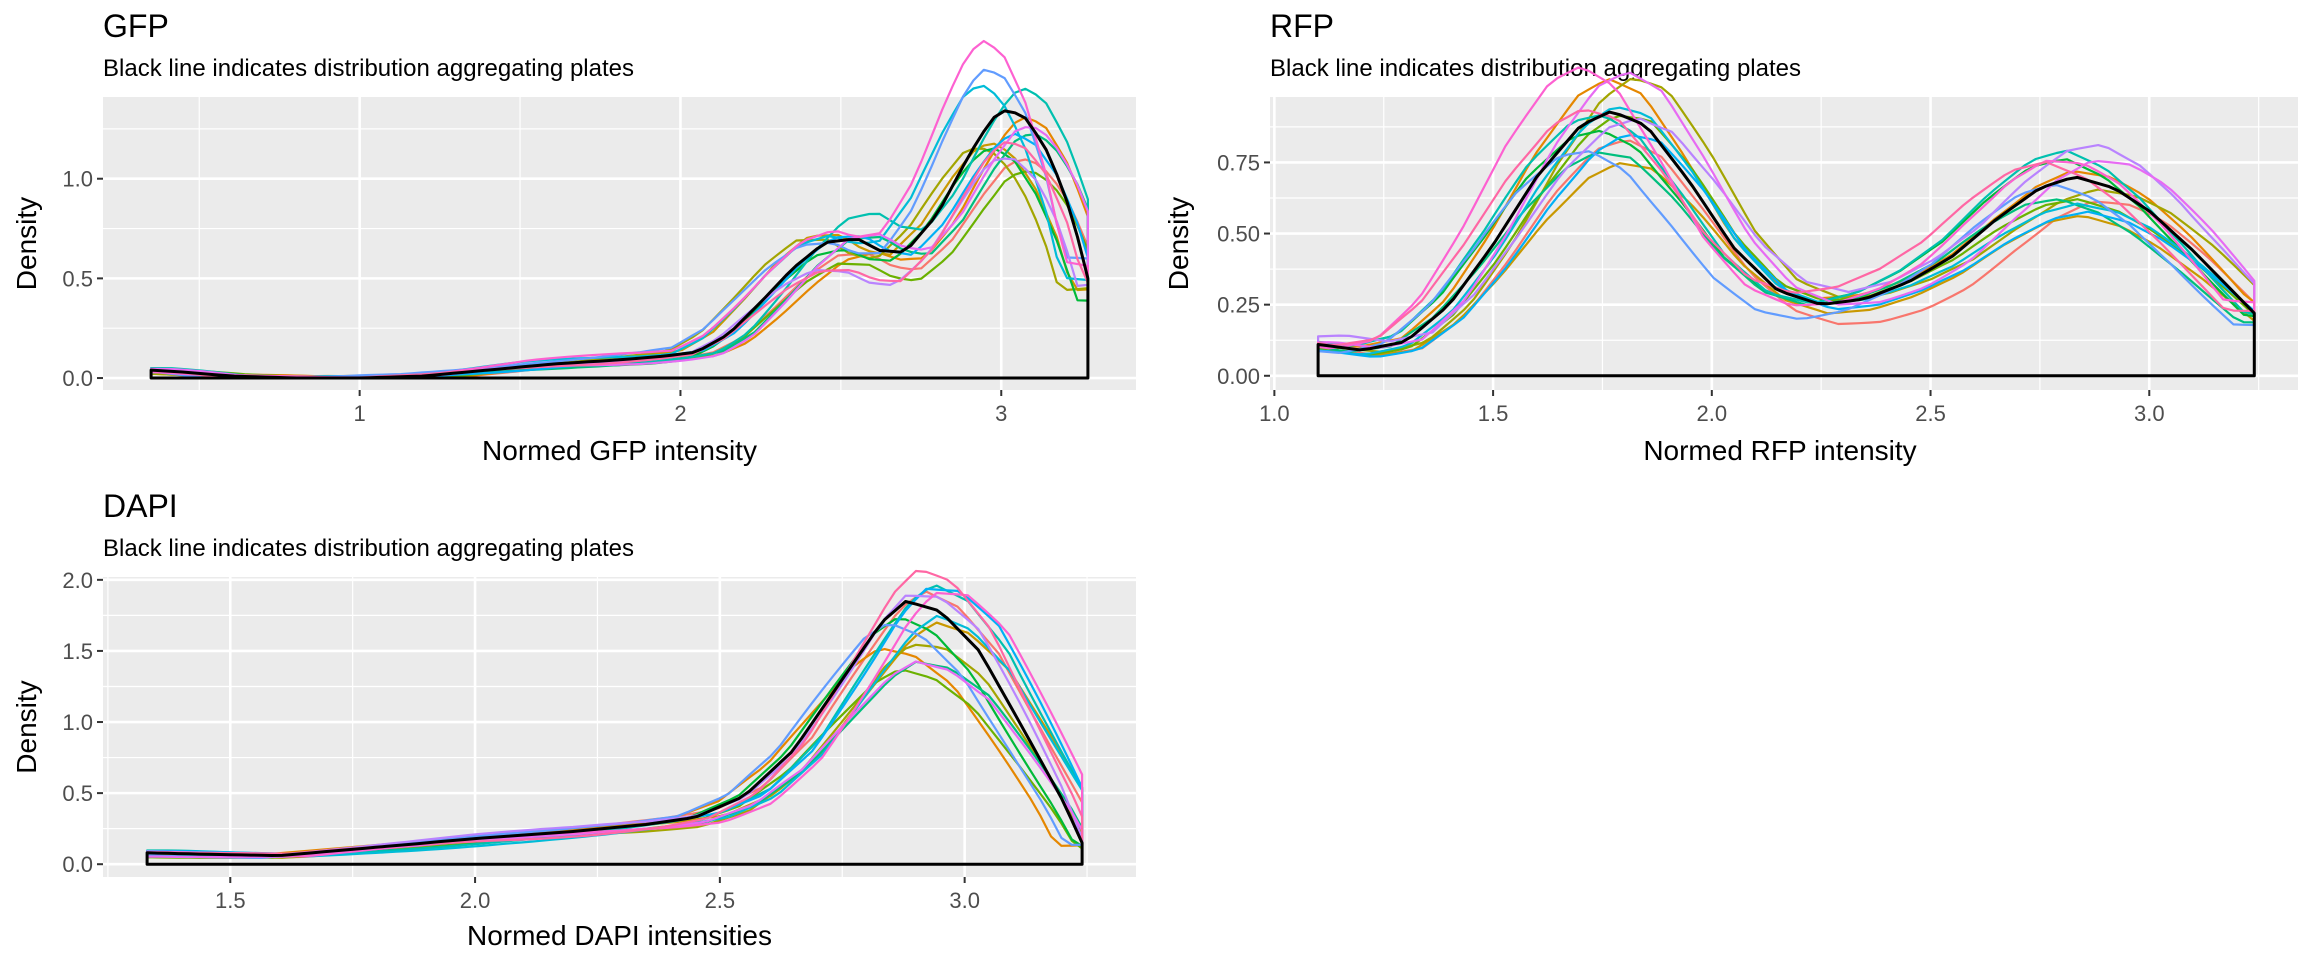 Image resolution: width=2304 pixels, height=960 pixels. Describe the element at coordinates (1274, 413) in the screenshot. I see `x-tick-label: 1.0` at that location.